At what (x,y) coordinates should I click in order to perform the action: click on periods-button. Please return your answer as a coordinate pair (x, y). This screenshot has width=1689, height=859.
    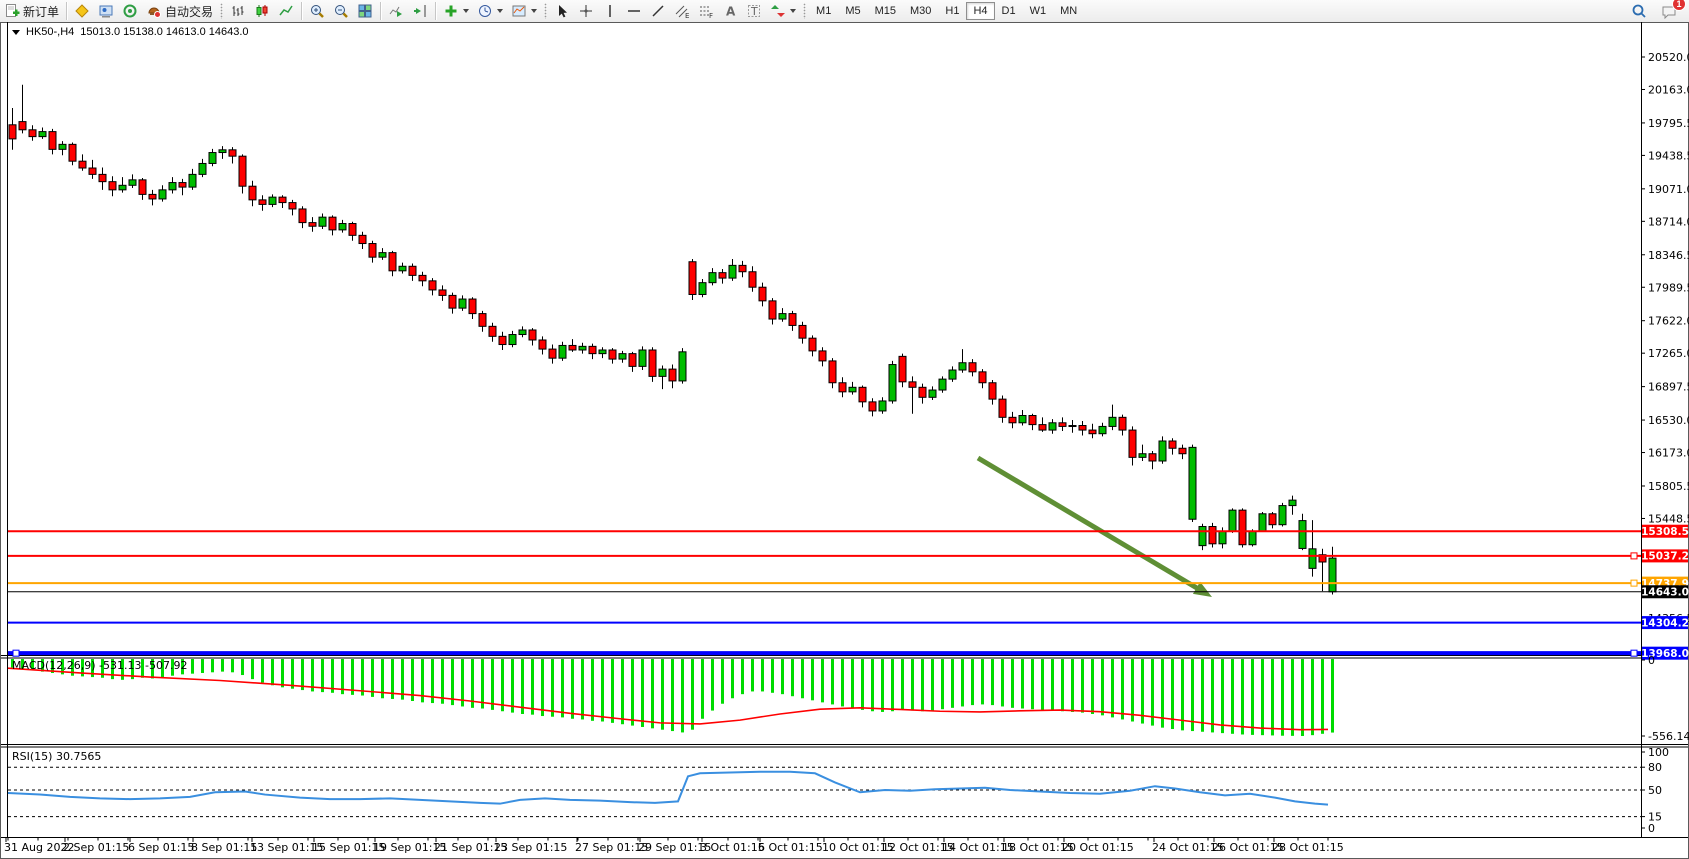
    Looking at the image, I should click on (490, 11).